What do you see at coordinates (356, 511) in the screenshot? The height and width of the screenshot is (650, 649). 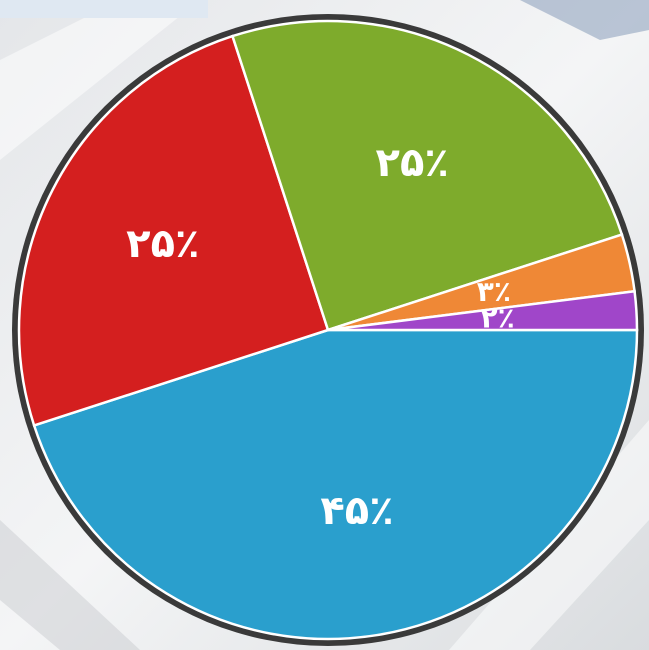 I see `slice-label: ۴۵٪` at bounding box center [356, 511].